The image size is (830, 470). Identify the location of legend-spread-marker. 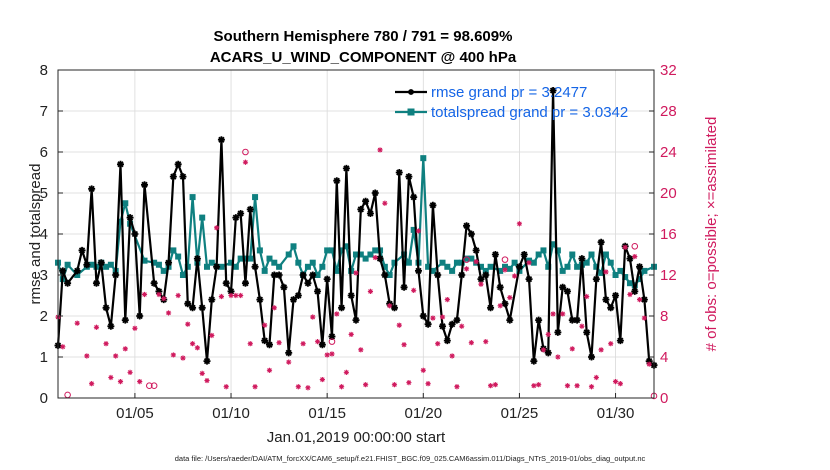
(411, 112).